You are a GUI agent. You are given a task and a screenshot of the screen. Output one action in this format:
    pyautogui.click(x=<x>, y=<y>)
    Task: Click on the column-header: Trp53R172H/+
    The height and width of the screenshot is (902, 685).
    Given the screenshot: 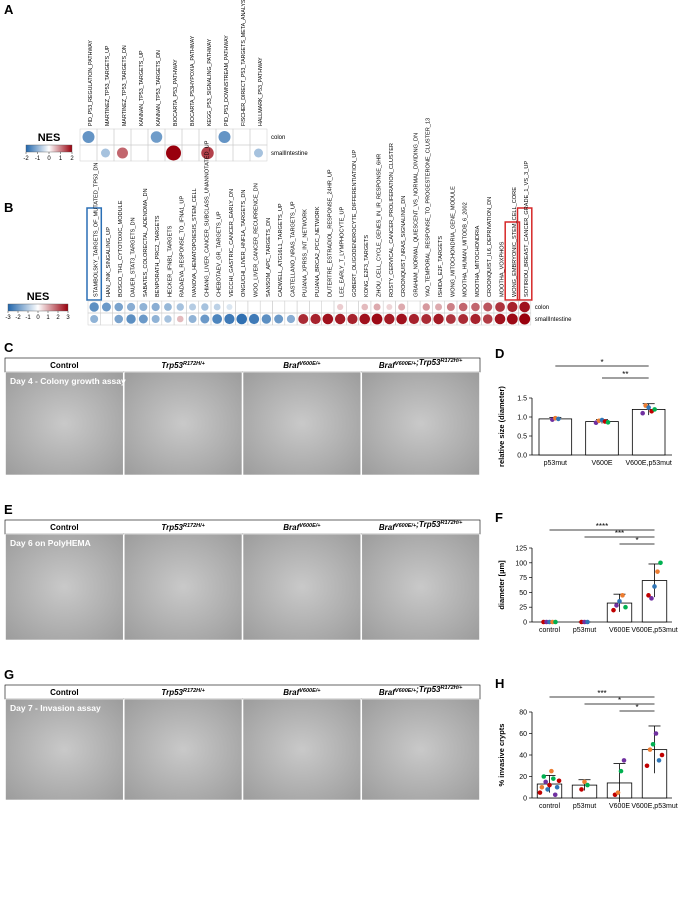 What is the action you would take?
    pyautogui.click(x=183, y=365)
    